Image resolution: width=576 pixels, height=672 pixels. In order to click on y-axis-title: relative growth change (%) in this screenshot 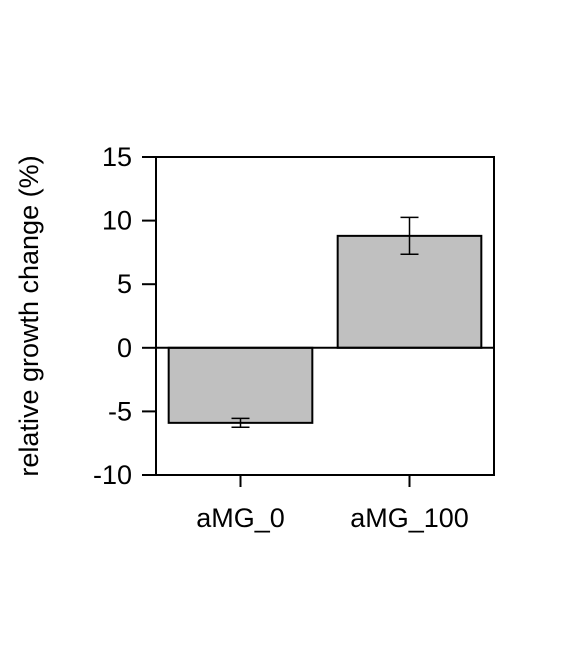, I will do `click(29, 315)`.